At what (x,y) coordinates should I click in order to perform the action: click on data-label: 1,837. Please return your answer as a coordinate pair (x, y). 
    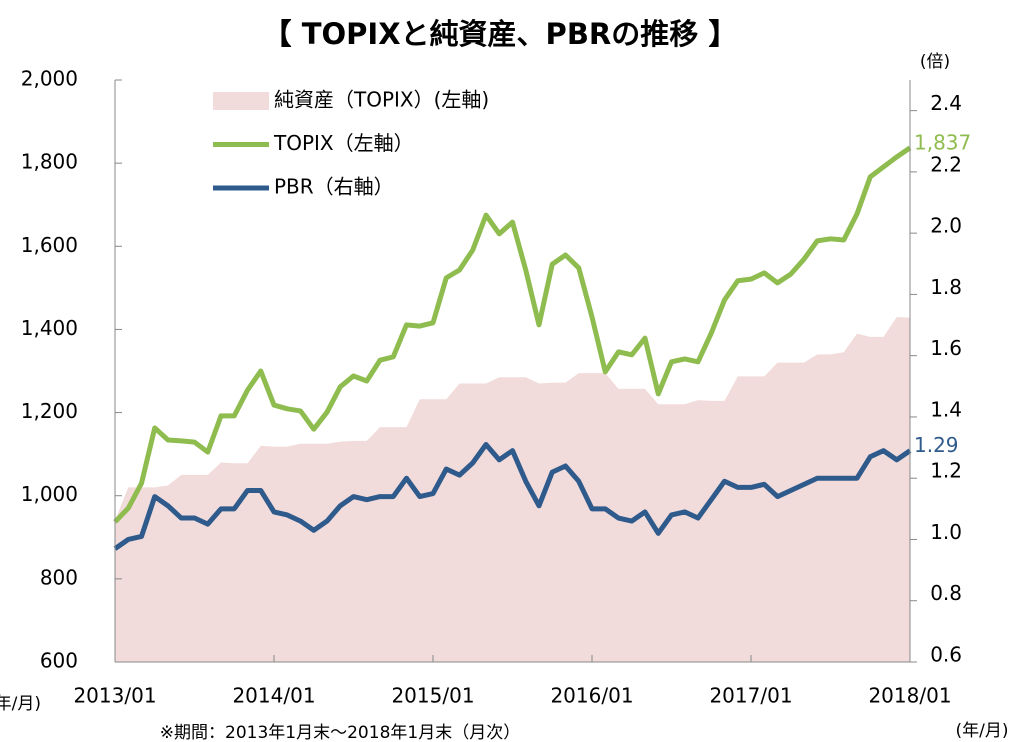
    Looking at the image, I should click on (942, 142).